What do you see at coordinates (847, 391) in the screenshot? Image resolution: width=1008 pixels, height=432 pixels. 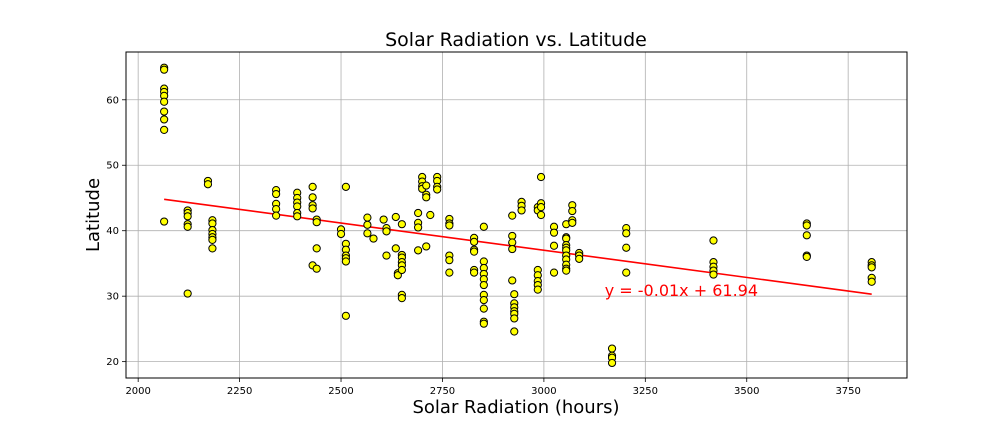 I see `x-tick-label: 3750` at bounding box center [847, 391].